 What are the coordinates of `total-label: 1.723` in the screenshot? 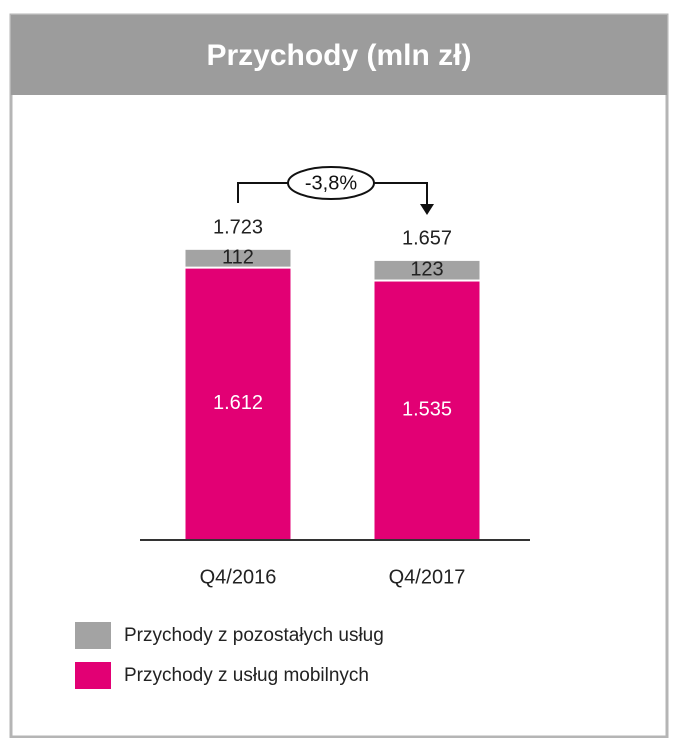 It's located at (238, 227).